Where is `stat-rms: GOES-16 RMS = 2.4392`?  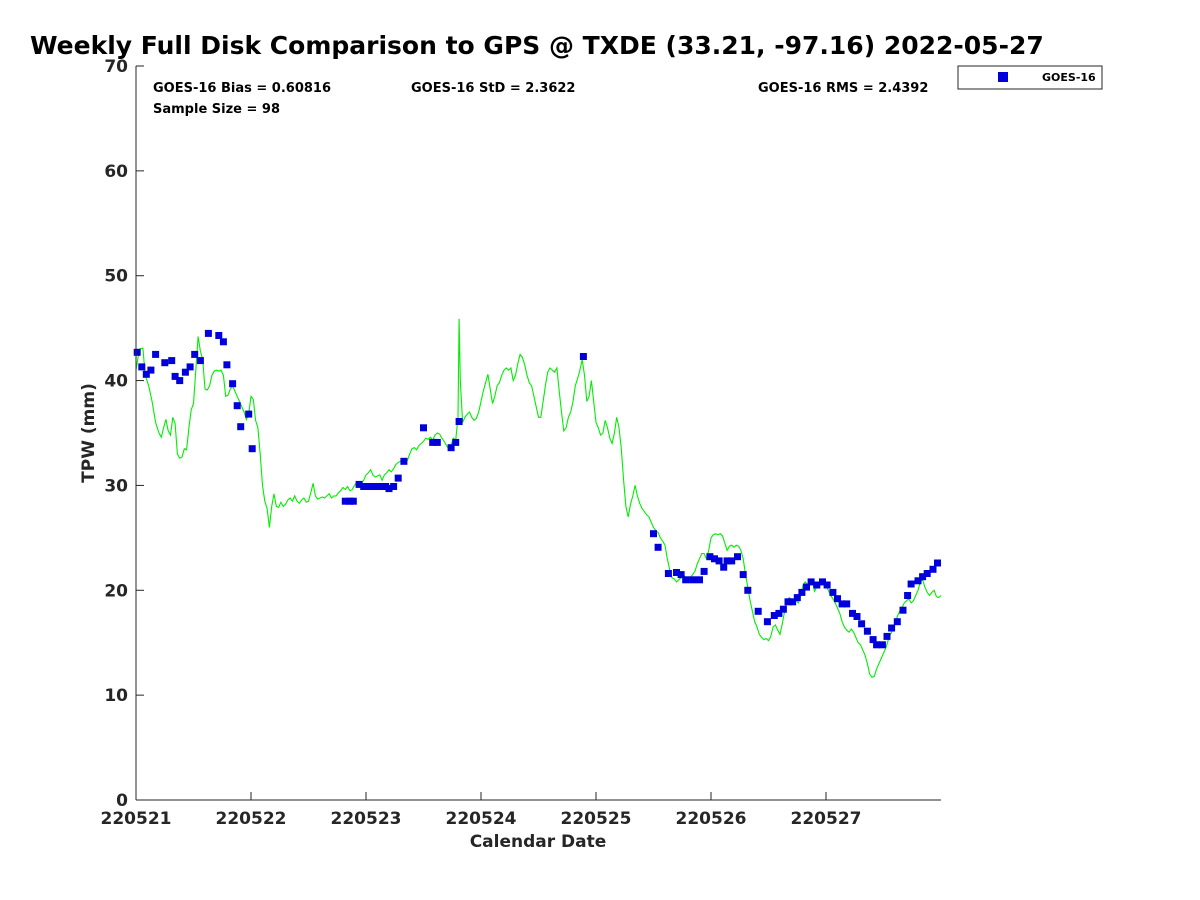 stat-rms: GOES-16 RMS = 2.4392 is located at coordinates (843, 88).